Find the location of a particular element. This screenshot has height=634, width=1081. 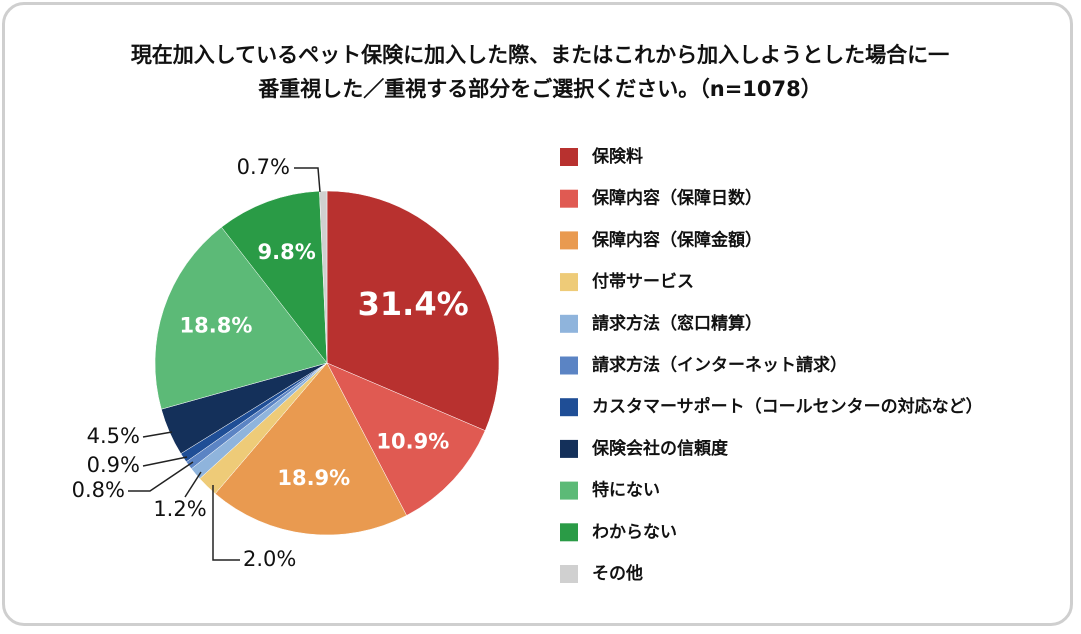

data-label: 1.2% is located at coordinates (179, 509).